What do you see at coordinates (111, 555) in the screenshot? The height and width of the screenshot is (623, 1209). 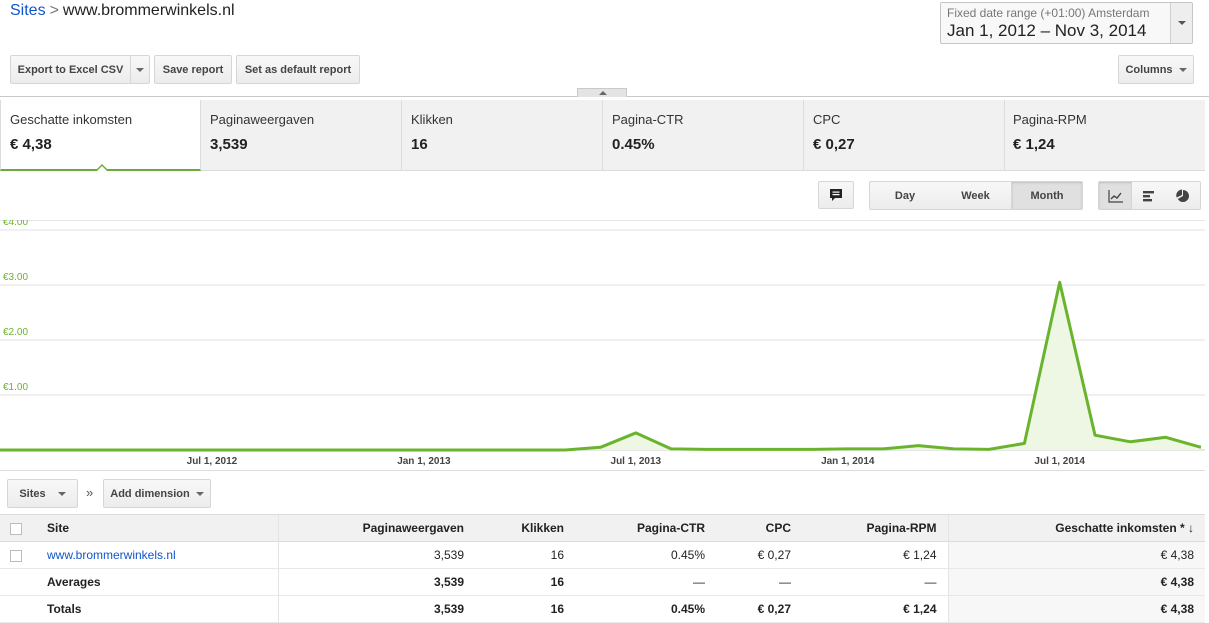 I see `site-link: www.brommerwinkels.nl` at bounding box center [111, 555].